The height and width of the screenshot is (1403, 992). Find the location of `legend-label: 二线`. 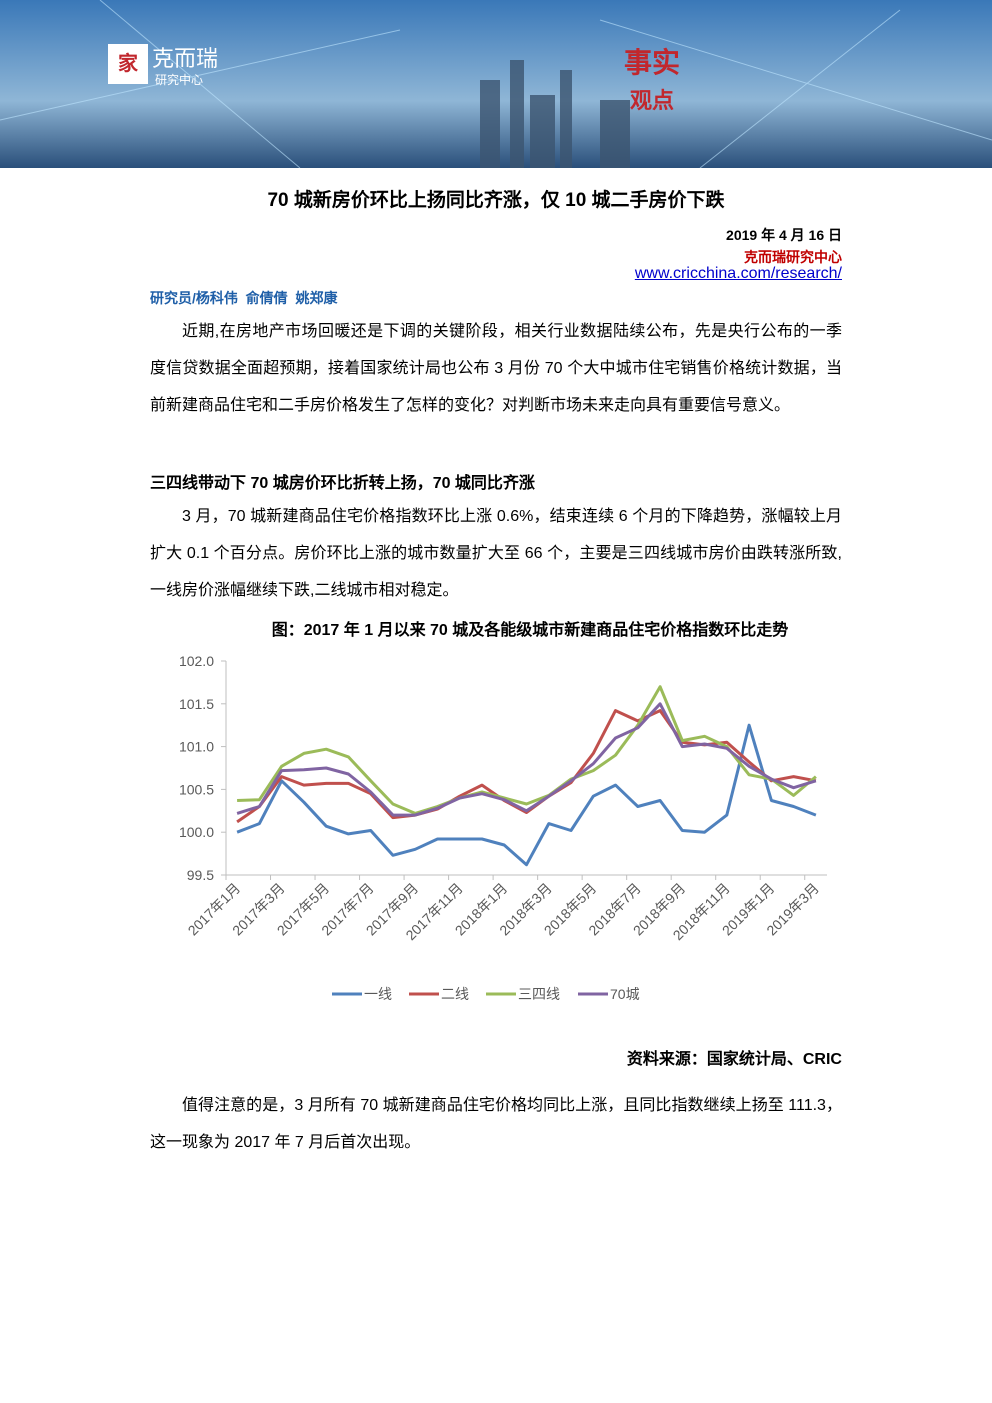

legend-label: 二线 is located at coordinates (455, 994).